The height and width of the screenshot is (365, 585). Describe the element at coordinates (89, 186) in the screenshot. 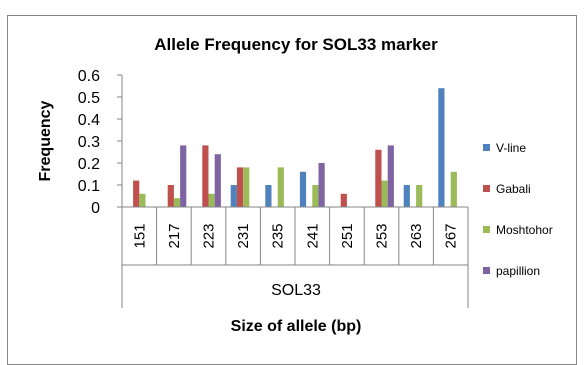

I see `y-tick-label: 0.1` at that location.